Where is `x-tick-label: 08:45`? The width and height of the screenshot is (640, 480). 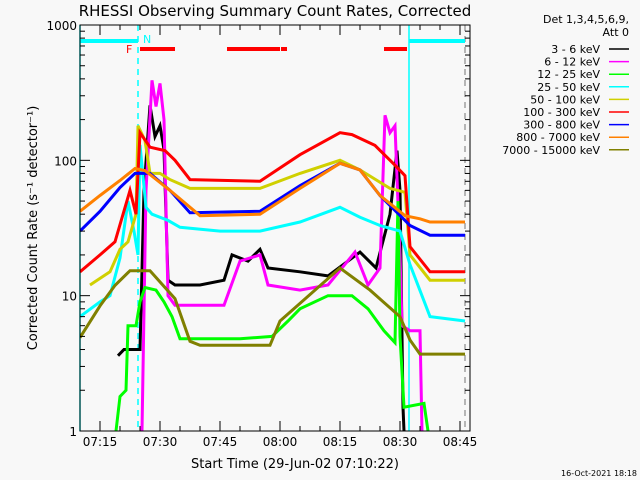 x-tick-label: 08:45 is located at coordinates (460, 442).